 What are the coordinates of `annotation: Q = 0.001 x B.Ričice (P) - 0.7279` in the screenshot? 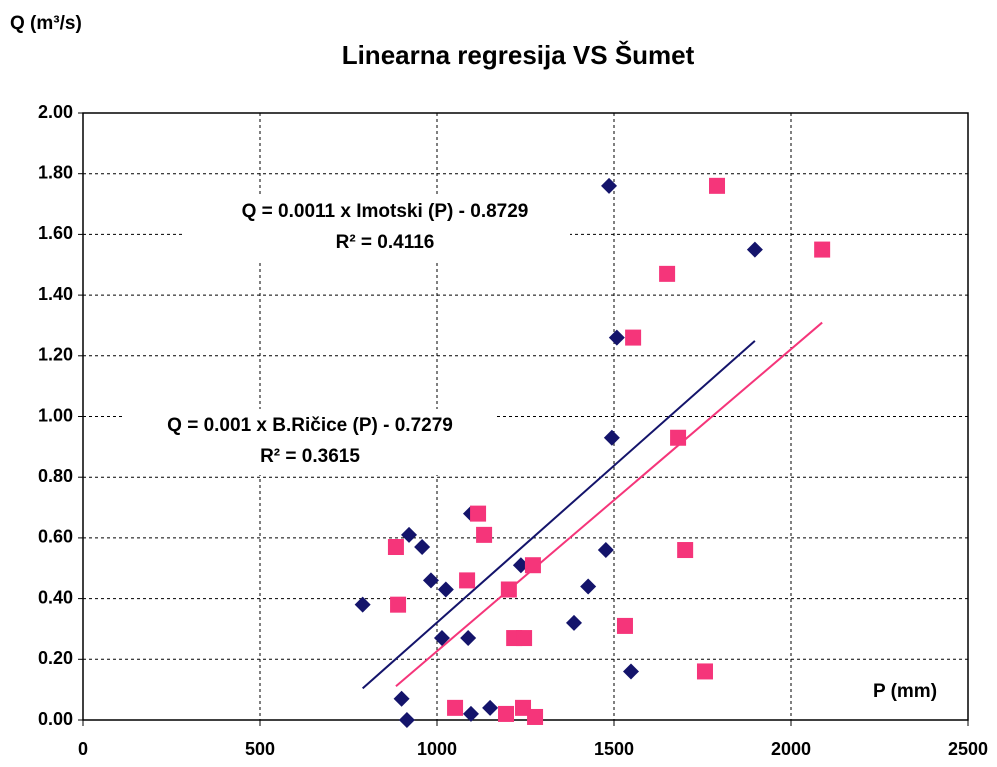 It's located at (310, 425).